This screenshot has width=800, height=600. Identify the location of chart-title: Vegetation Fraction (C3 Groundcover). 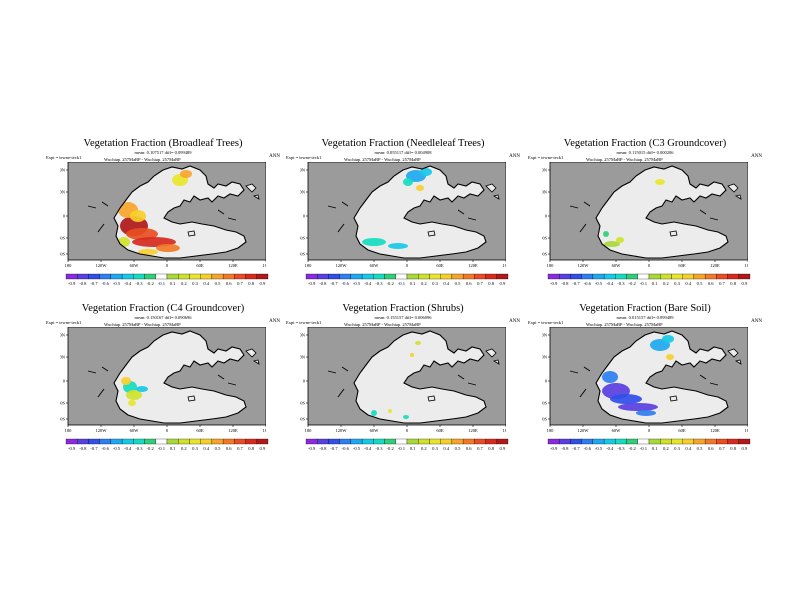
(645, 143).